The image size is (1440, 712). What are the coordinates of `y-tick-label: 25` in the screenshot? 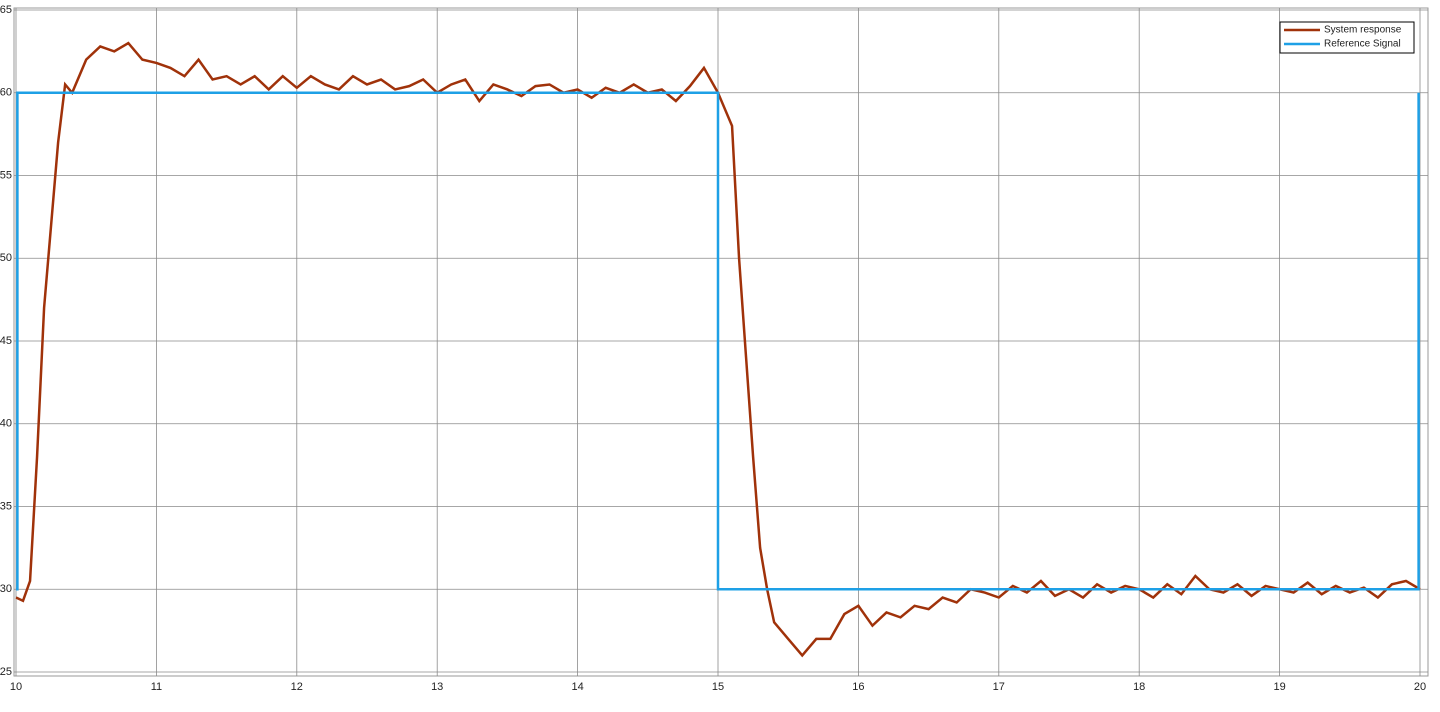 It's located at (6, 672).